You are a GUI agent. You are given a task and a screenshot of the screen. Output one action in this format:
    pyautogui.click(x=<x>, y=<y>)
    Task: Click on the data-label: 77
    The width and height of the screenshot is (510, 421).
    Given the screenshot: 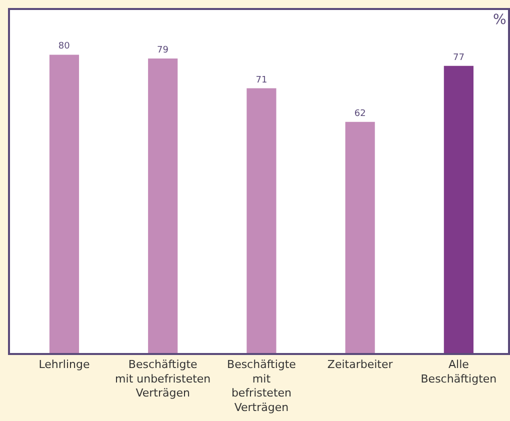 What is the action you would take?
    pyautogui.click(x=458, y=57)
    